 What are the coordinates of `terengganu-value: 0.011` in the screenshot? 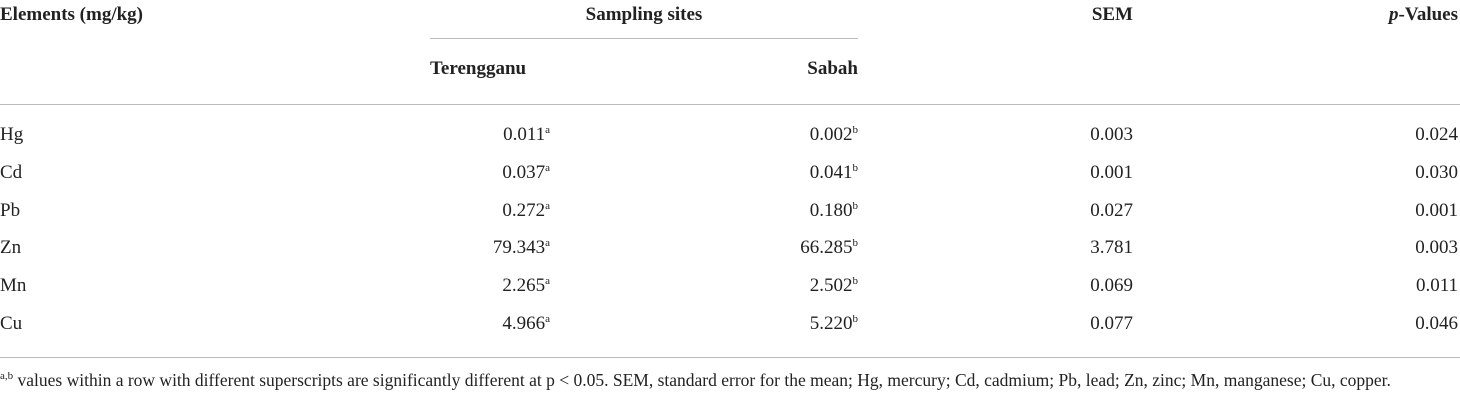 It's located at (524, 134).